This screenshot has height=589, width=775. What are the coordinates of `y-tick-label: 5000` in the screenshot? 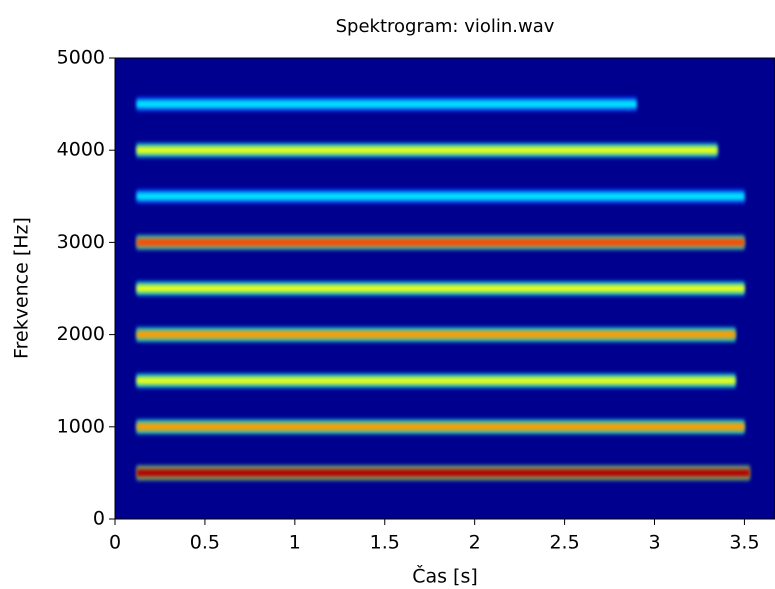 It's located at (81, 58).